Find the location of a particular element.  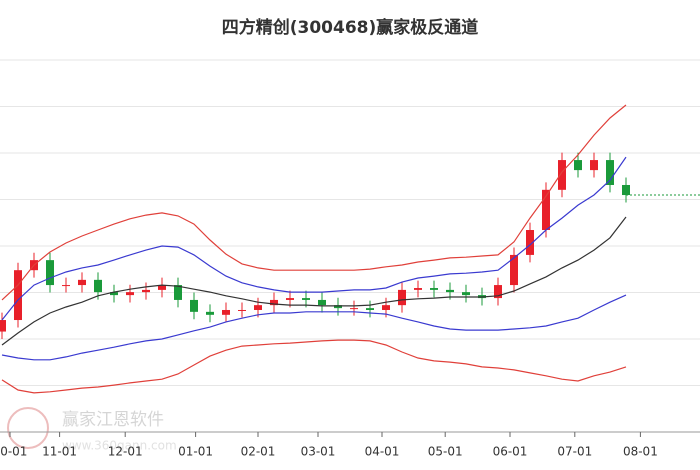

x-tick-label: 01-01 is located at coordinates (195, 452).